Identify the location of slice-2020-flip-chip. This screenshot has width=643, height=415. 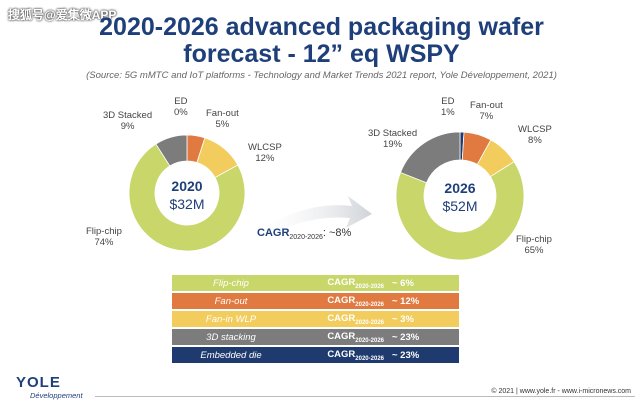
(187, 197).